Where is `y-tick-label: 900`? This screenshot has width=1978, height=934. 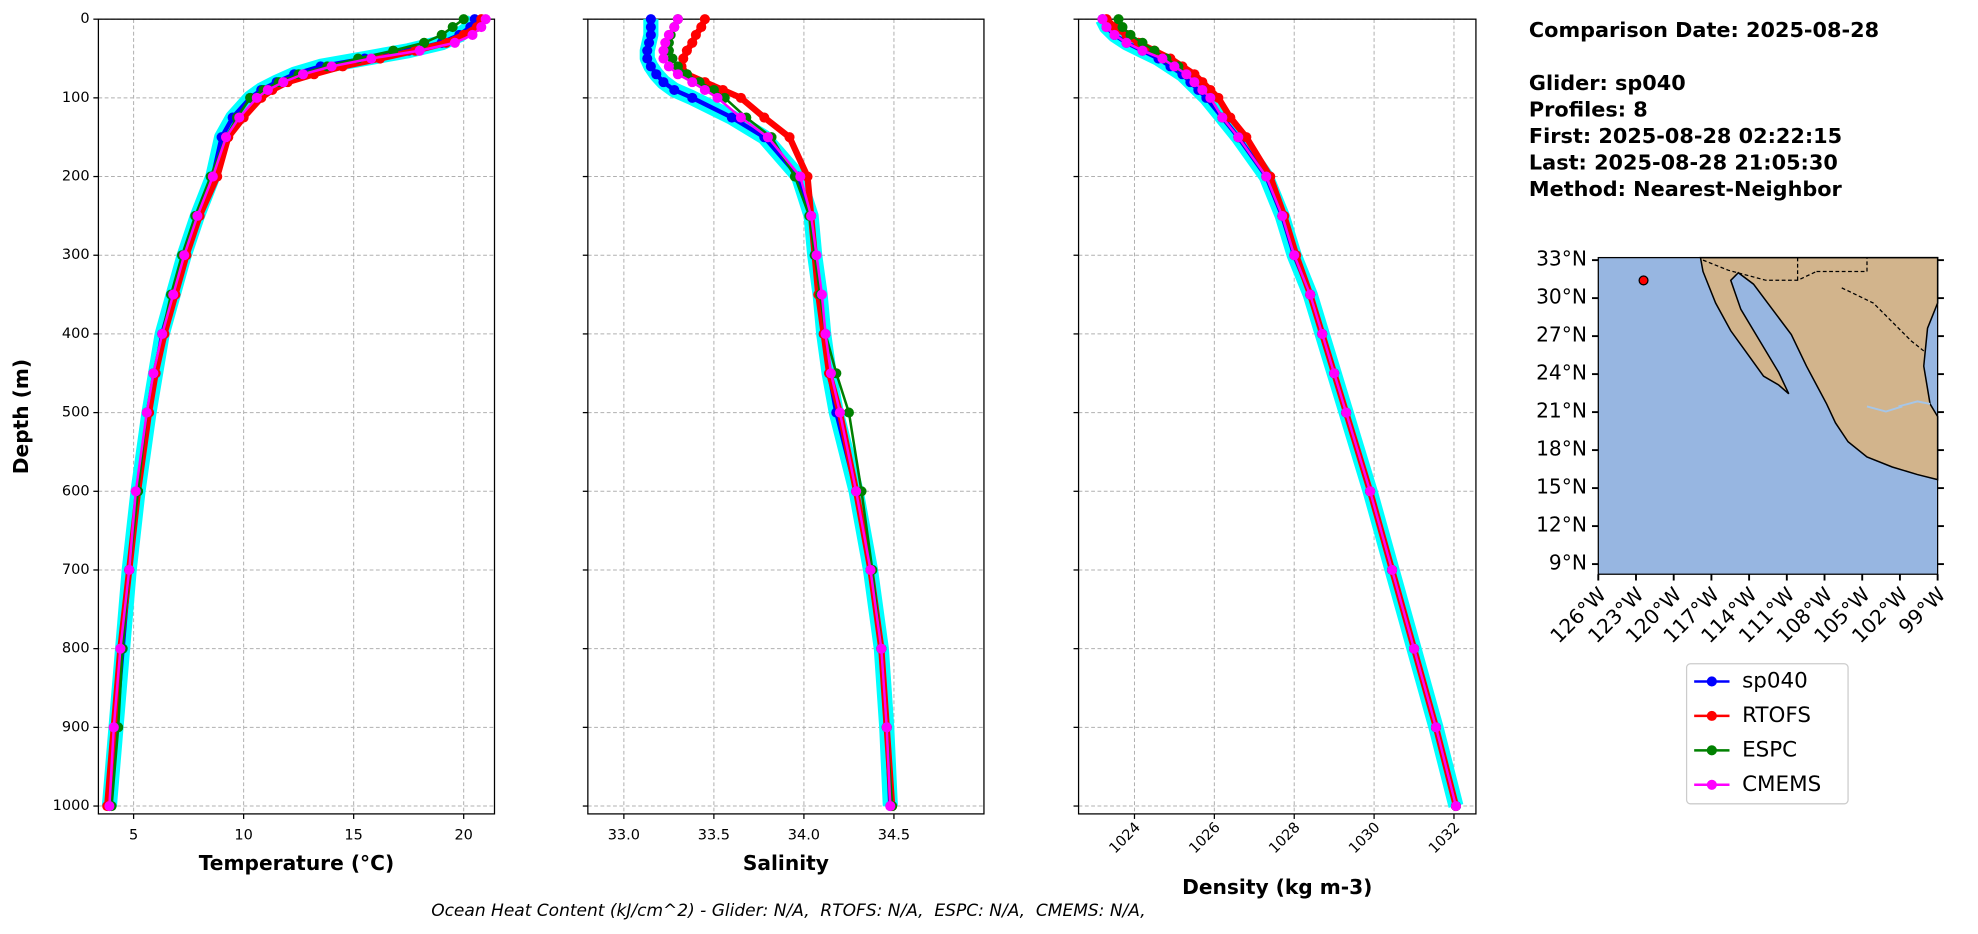 y-tick-label: 900 is located at coordinates (76, 727).